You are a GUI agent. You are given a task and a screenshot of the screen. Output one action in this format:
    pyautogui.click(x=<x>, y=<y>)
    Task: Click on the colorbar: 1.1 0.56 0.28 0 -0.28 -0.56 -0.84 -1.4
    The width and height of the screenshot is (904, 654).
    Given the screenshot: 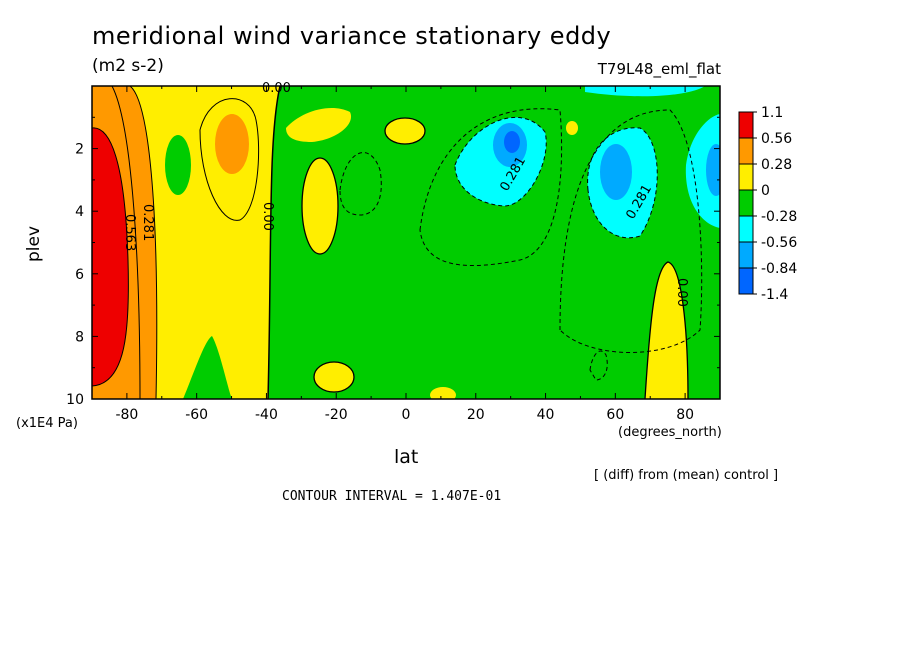 What is the action you would take?
    pyautogui.click(x=767, y=204)
    